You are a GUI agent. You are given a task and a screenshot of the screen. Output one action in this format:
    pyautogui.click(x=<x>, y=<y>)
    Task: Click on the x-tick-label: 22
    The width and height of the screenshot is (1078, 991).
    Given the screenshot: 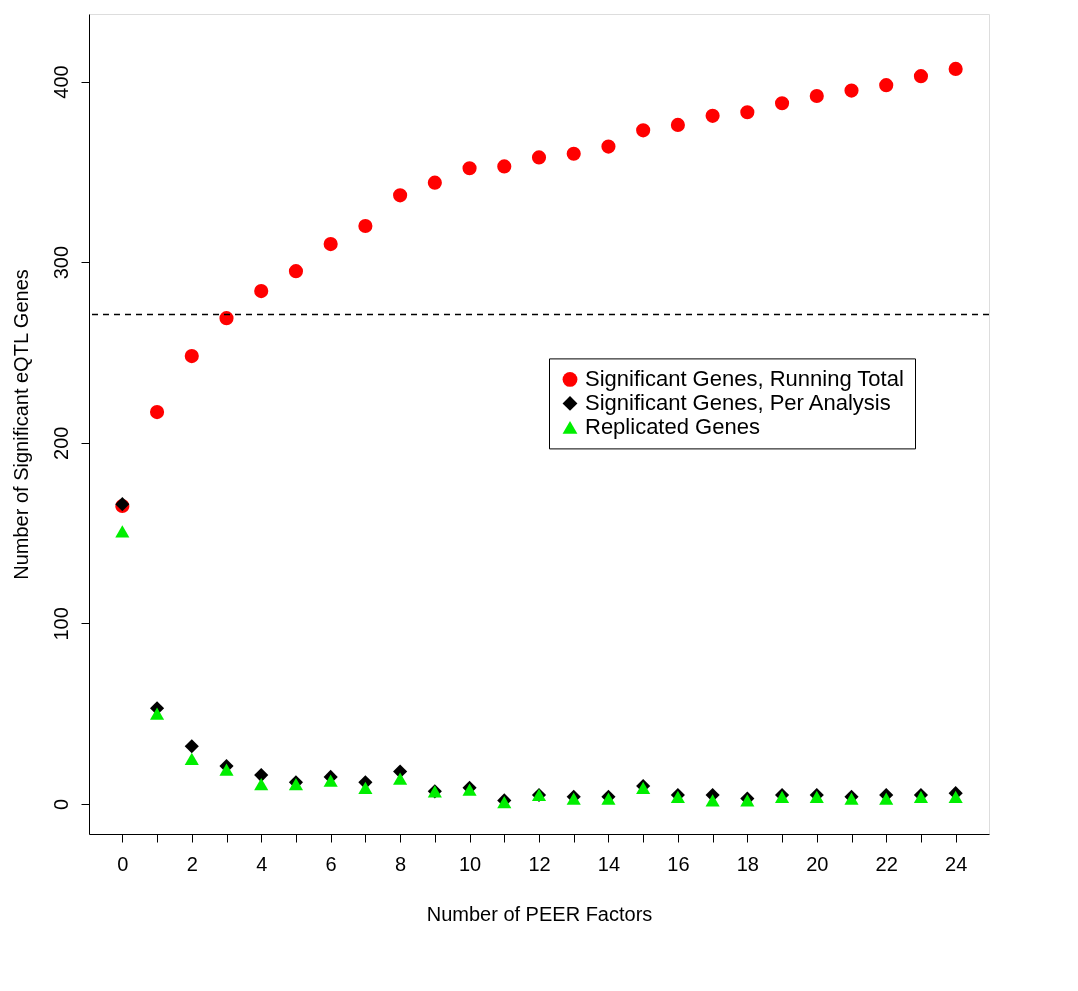 What is the action you would take?
    pyautogui.click(x=886, y=863)
    